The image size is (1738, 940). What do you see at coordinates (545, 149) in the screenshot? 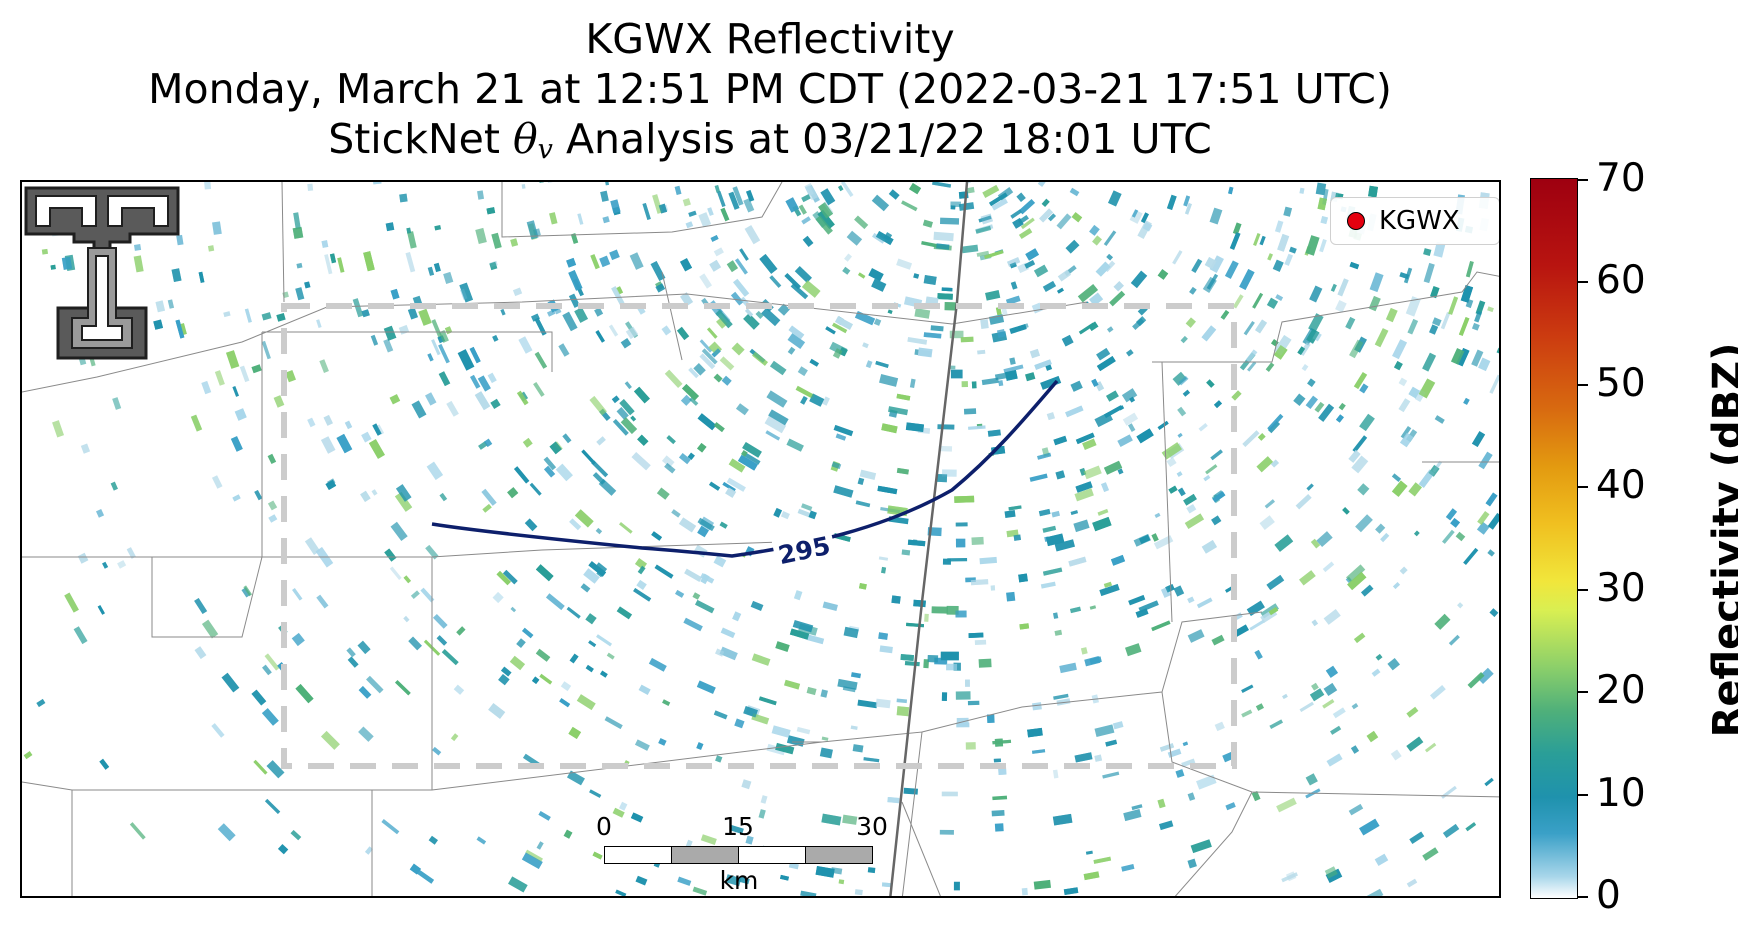
I see `theta-subscript: v` at bounding box center [545, 149].